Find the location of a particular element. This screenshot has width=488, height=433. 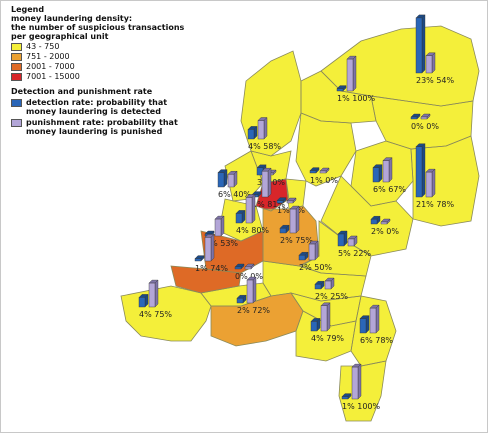

region-drenthe is located at coordinates (422, 122).